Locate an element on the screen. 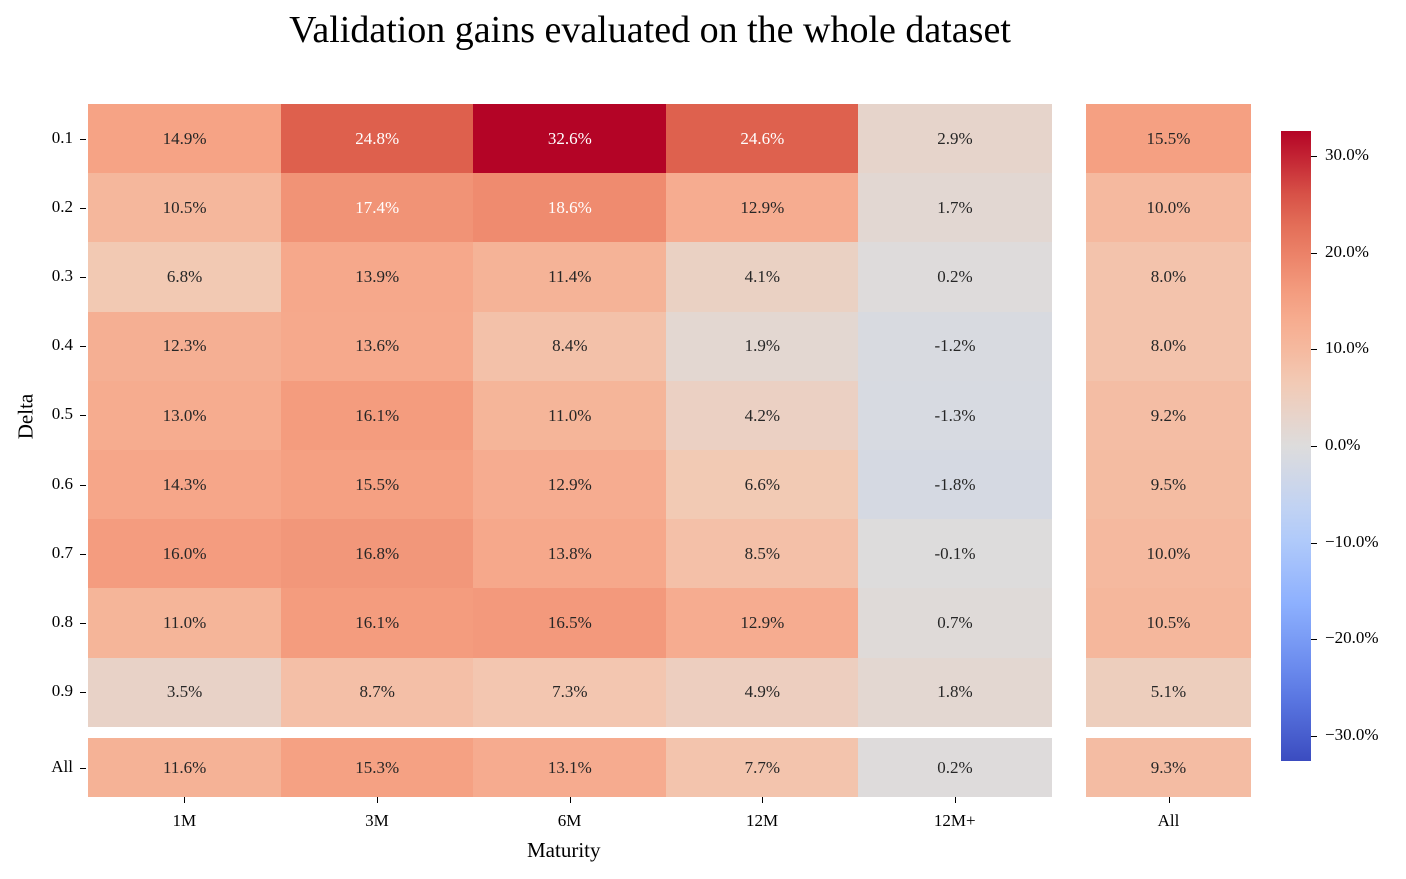 The width and height of the screenshot is (1406, 879). heatmap-cell: 1.9% is located at coordinates (762, 346).